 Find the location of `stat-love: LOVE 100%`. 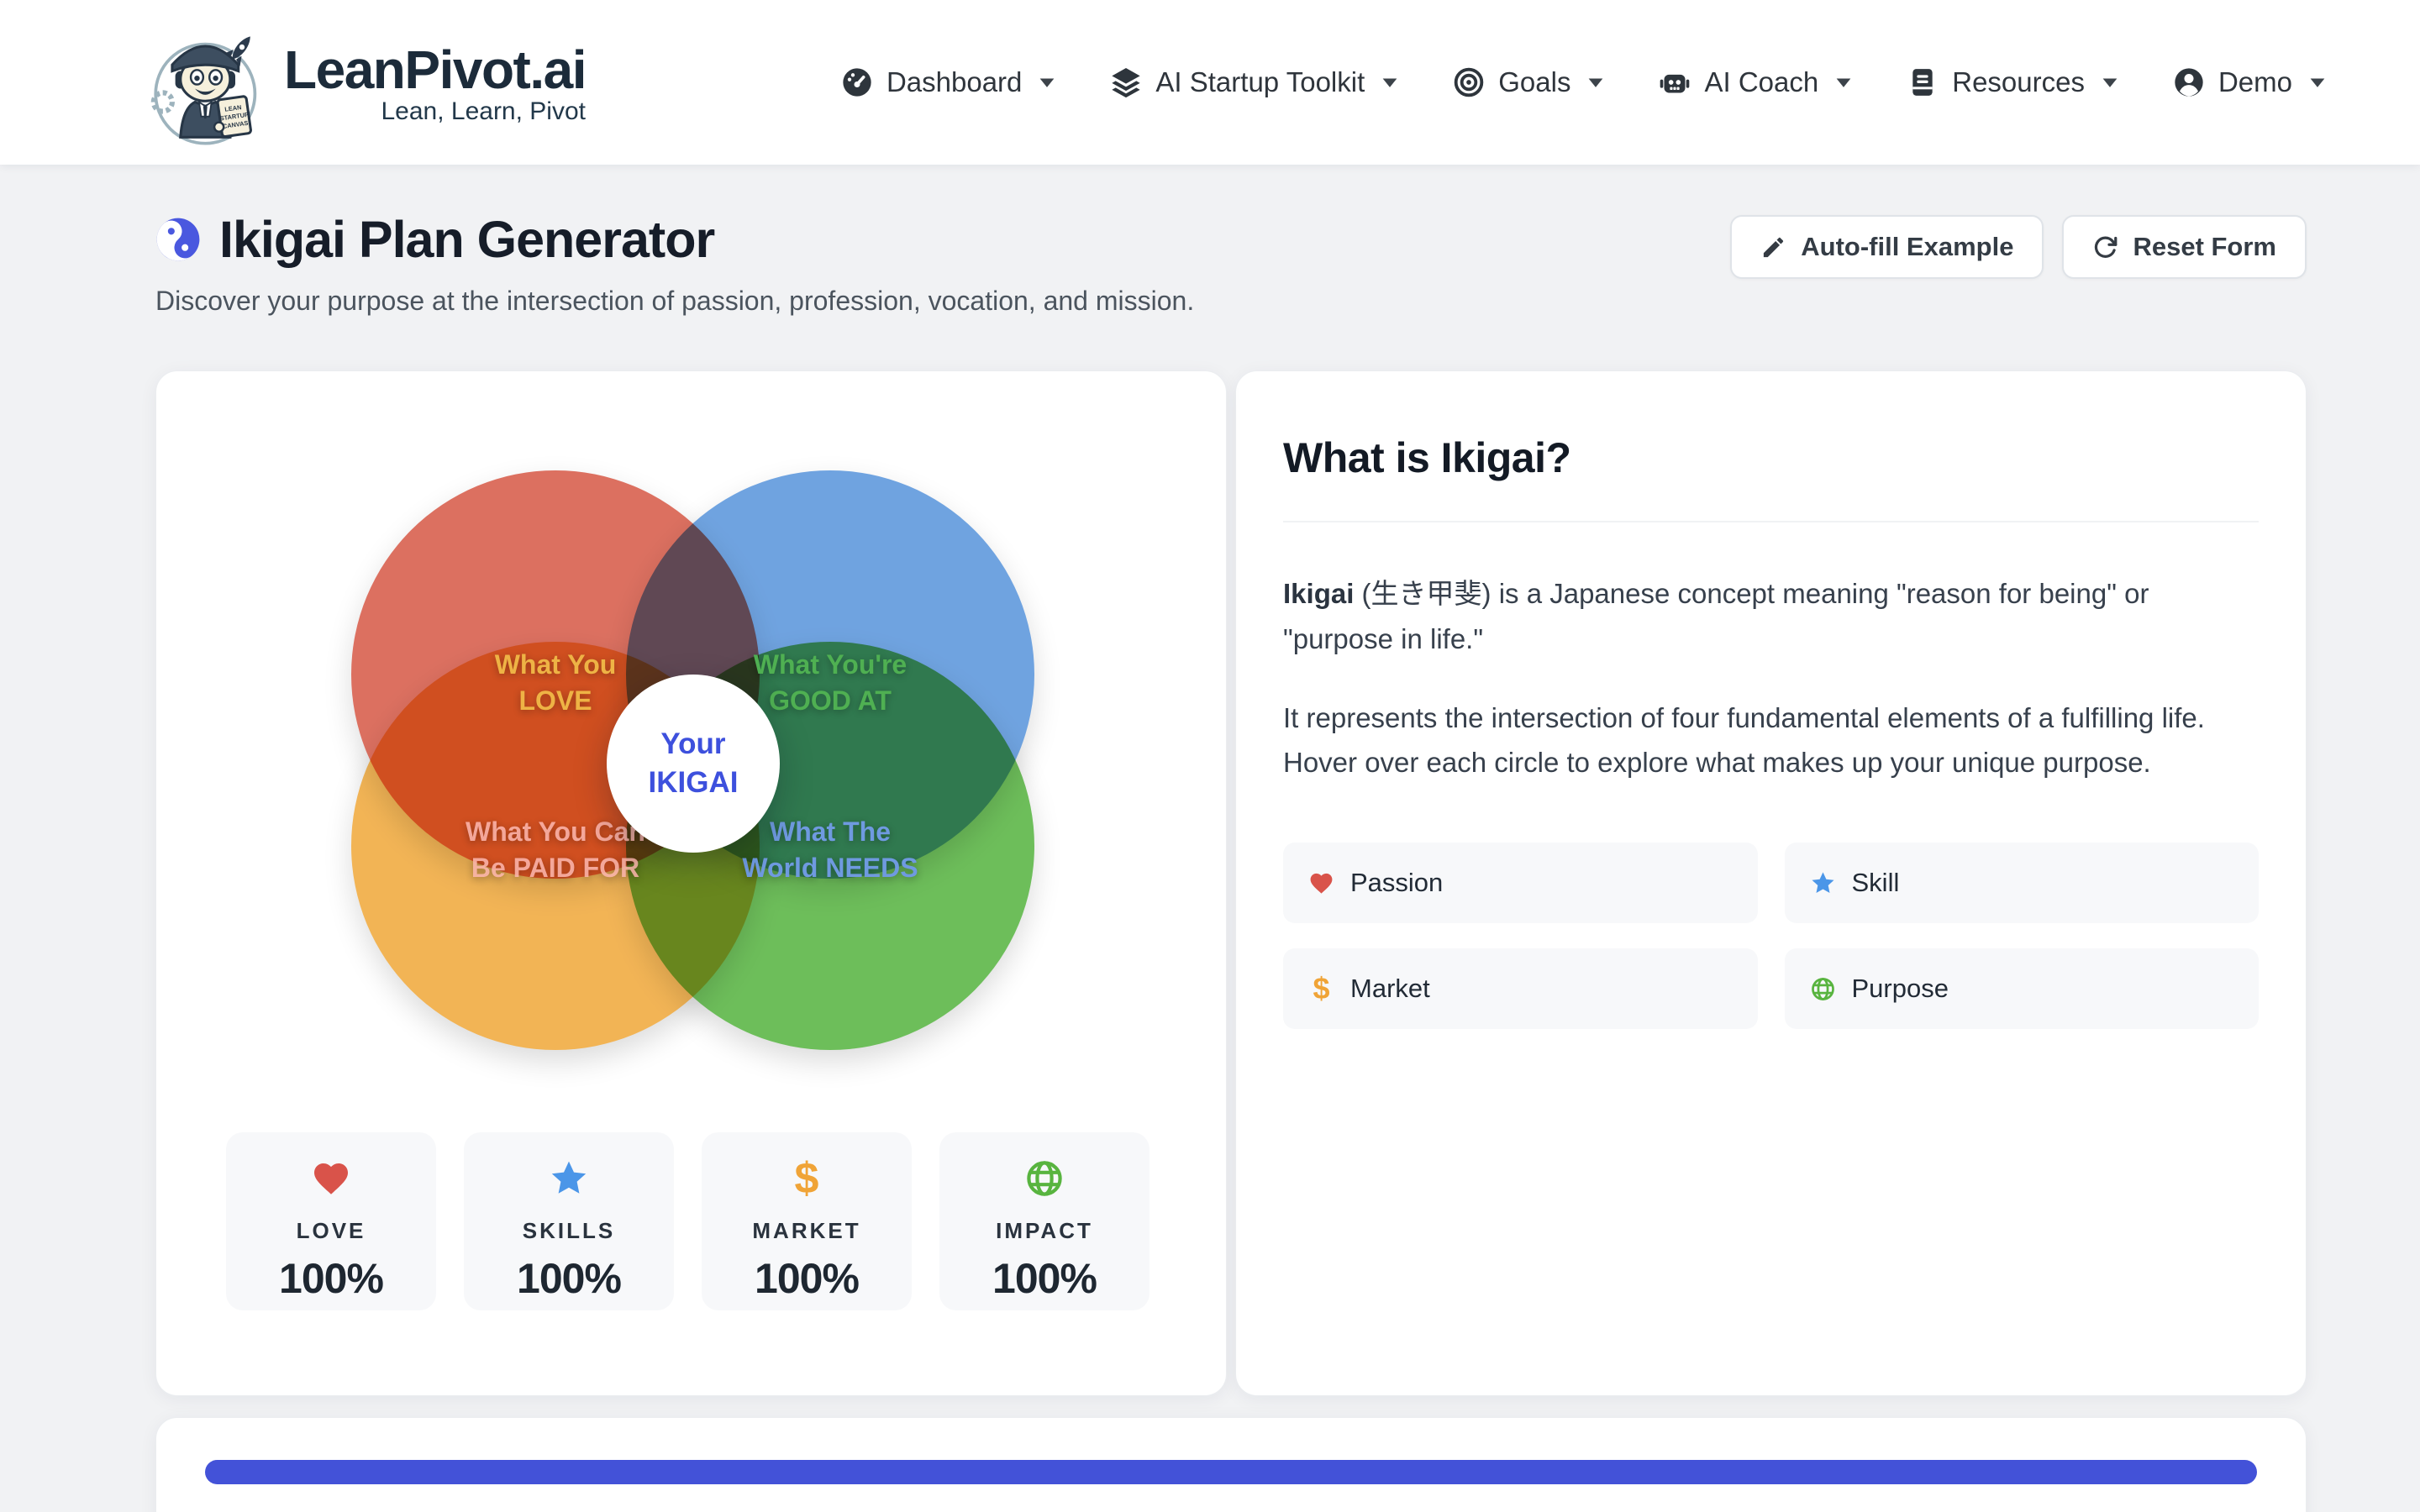

stat-love: LOVE 100% is located at coordinates (331, 1221).